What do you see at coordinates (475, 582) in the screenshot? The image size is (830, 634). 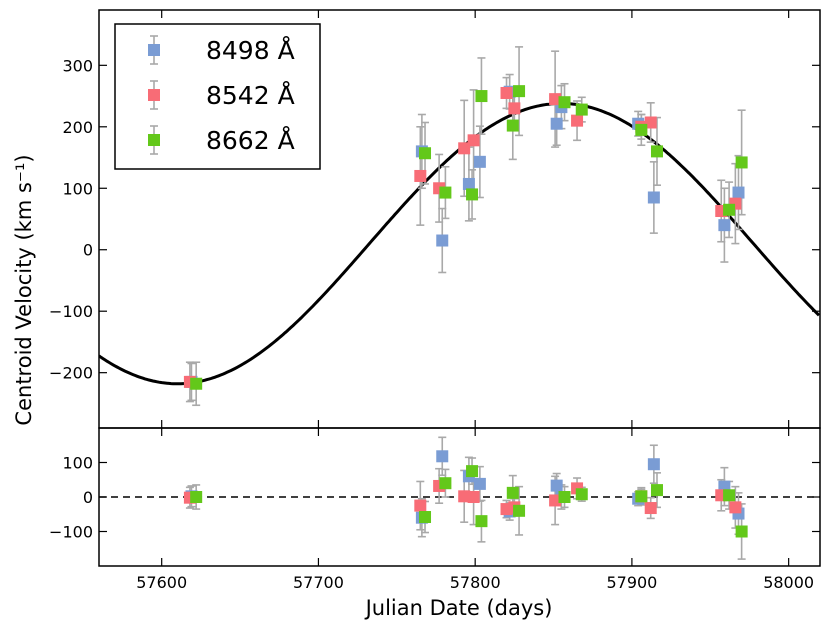 I see `x-tick-label: 57800` at bounding box center [475, 582].